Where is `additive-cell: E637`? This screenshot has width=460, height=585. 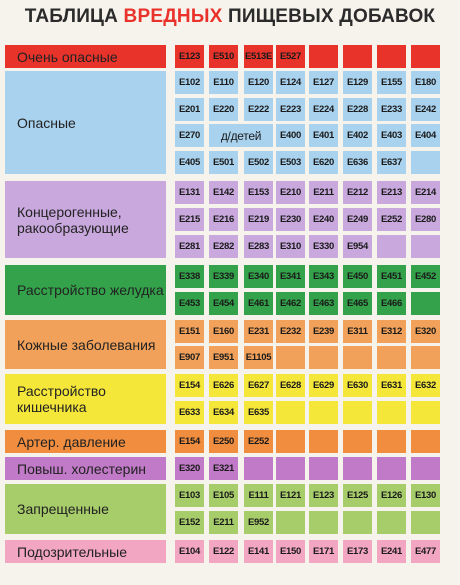
additive-cell: E637 is located at coordinates (391, 162).